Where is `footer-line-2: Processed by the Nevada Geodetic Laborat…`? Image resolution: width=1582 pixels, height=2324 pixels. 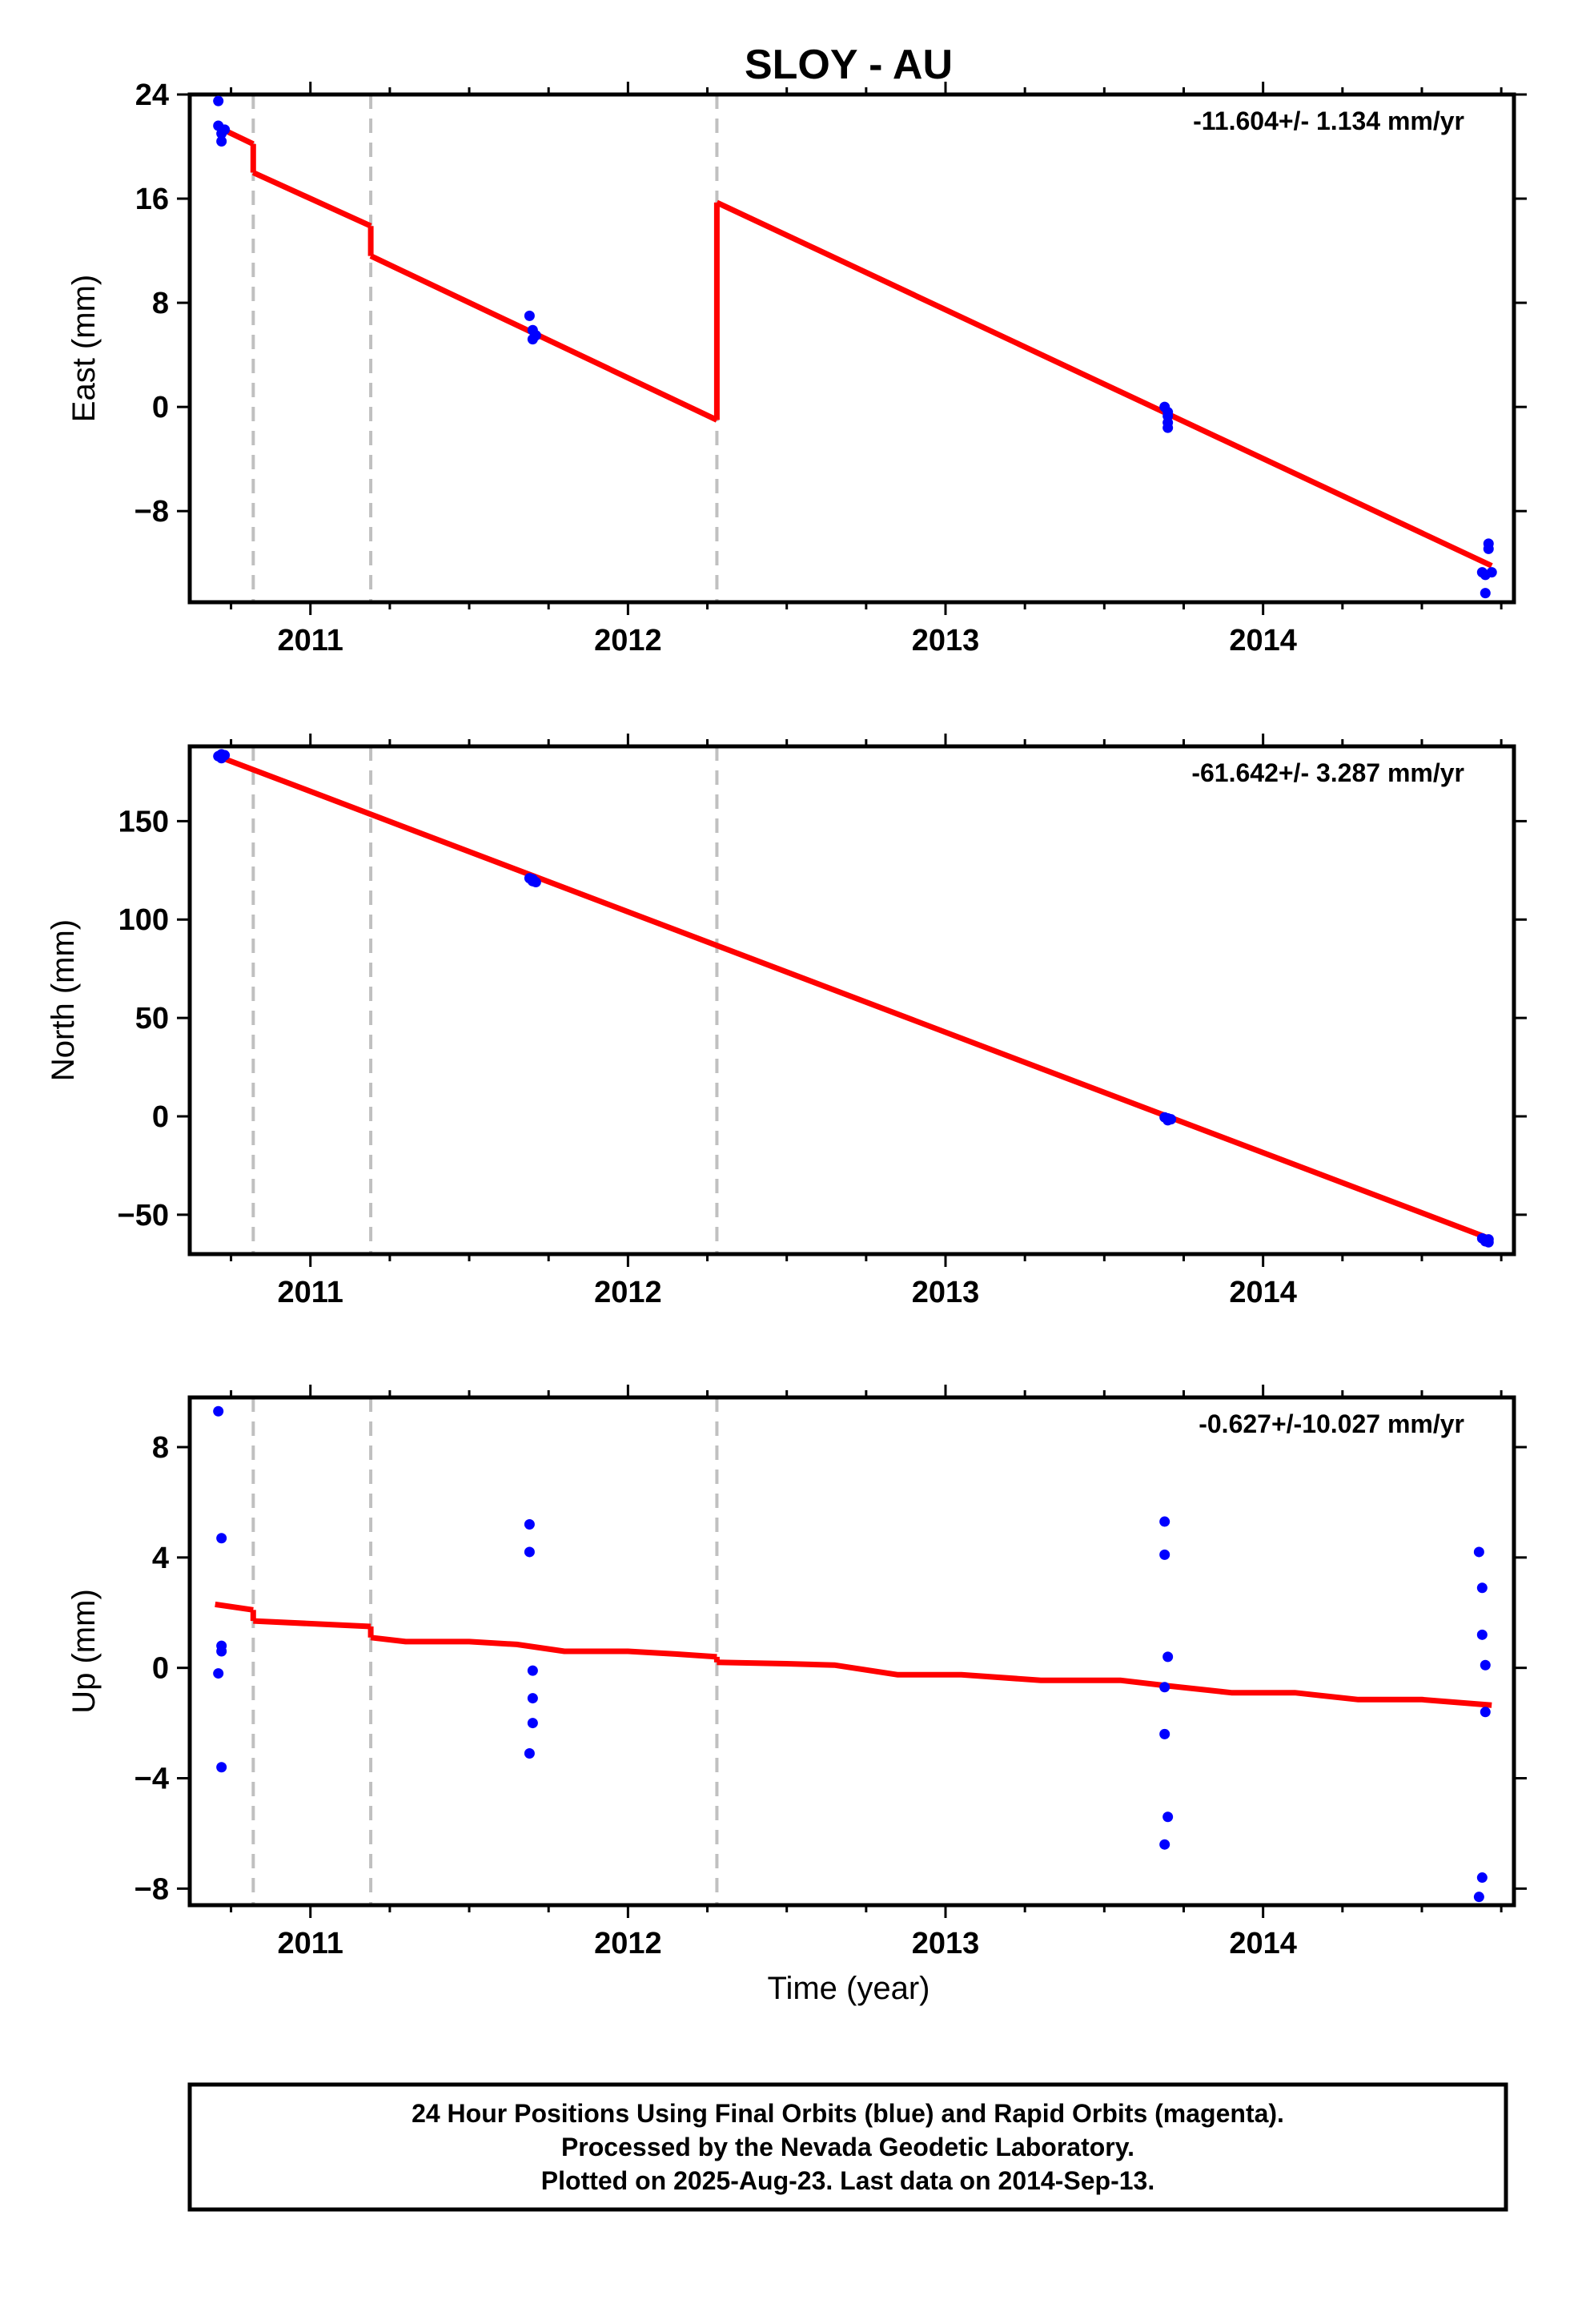 footer-line-2: Processed by the Nevada Geodetic Laborat… is located at coordinates (847, 2147).